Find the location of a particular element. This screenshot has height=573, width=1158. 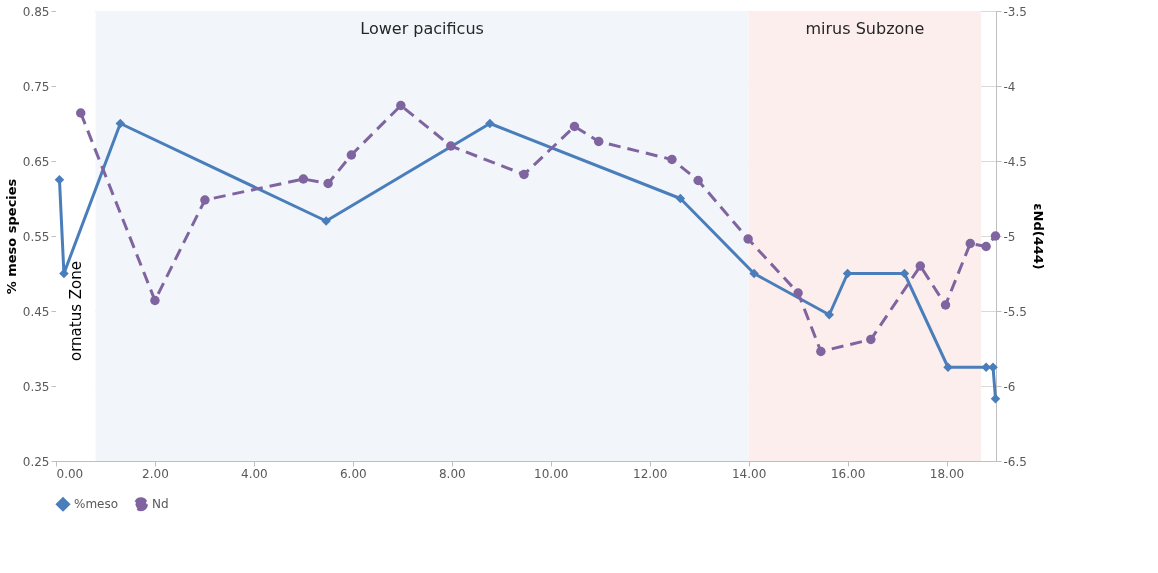

x-tick-label: 2.00 is located at coordinates (155, 473).